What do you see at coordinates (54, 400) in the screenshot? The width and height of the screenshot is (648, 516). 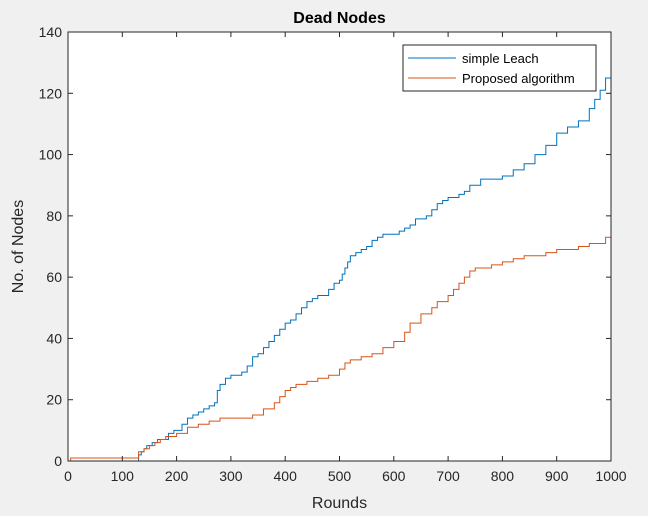 I see `y-tick-label: 20` at bounding box center [54, 400].